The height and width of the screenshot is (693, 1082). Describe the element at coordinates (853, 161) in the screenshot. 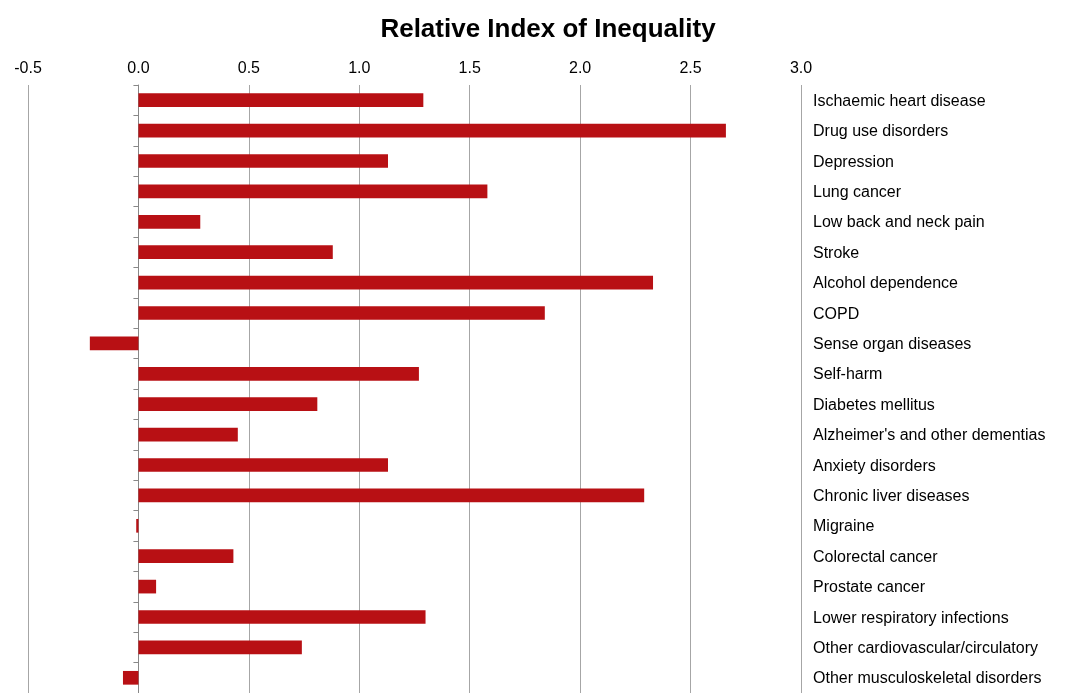

I see `y-tick-label: Depression` at that location.